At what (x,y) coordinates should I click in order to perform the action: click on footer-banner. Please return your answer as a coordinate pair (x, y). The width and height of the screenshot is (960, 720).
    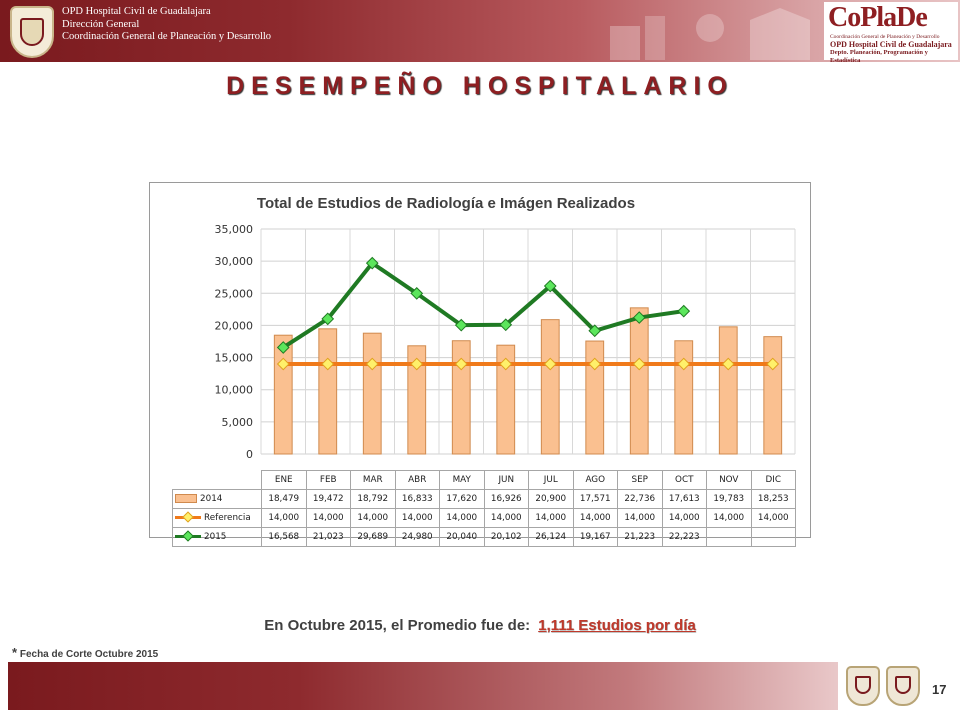
    Looking at the image, I should click on (423, 686).